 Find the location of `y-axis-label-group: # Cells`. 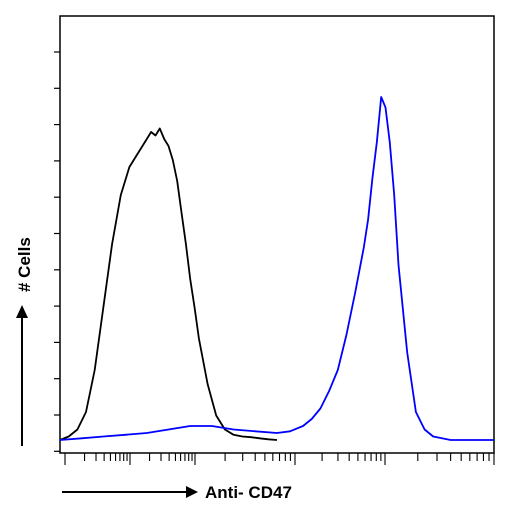

y-axis-label-group: # Cells is located at coordinates (24, 264).